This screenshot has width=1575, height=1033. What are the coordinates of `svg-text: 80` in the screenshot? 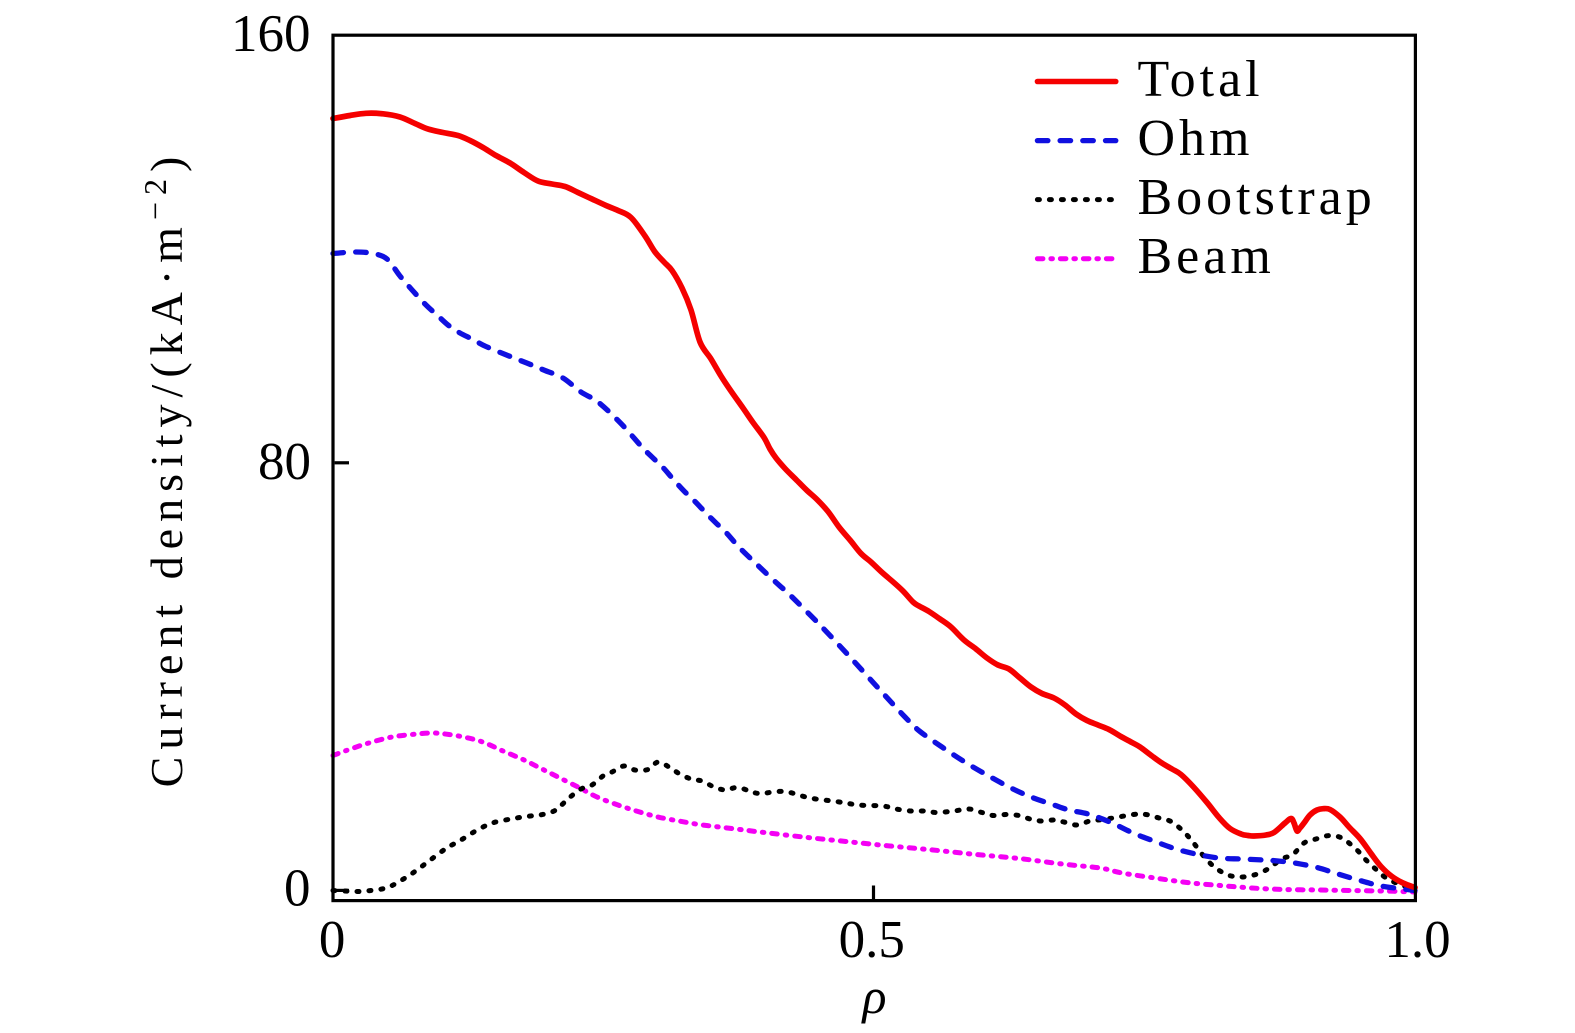 It's located at (284, 462).